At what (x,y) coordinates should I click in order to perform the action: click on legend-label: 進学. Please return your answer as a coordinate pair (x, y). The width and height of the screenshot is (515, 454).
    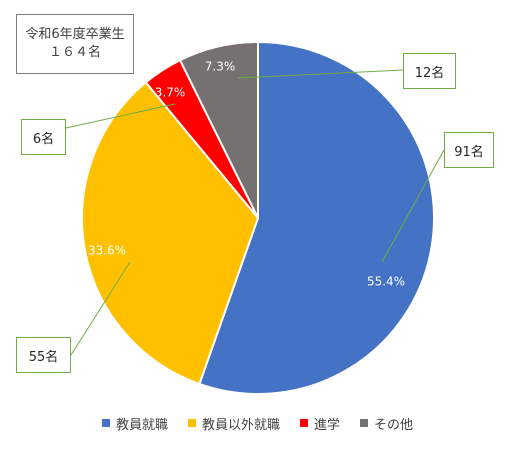
    Looking at the image, I should click on (327, 423).